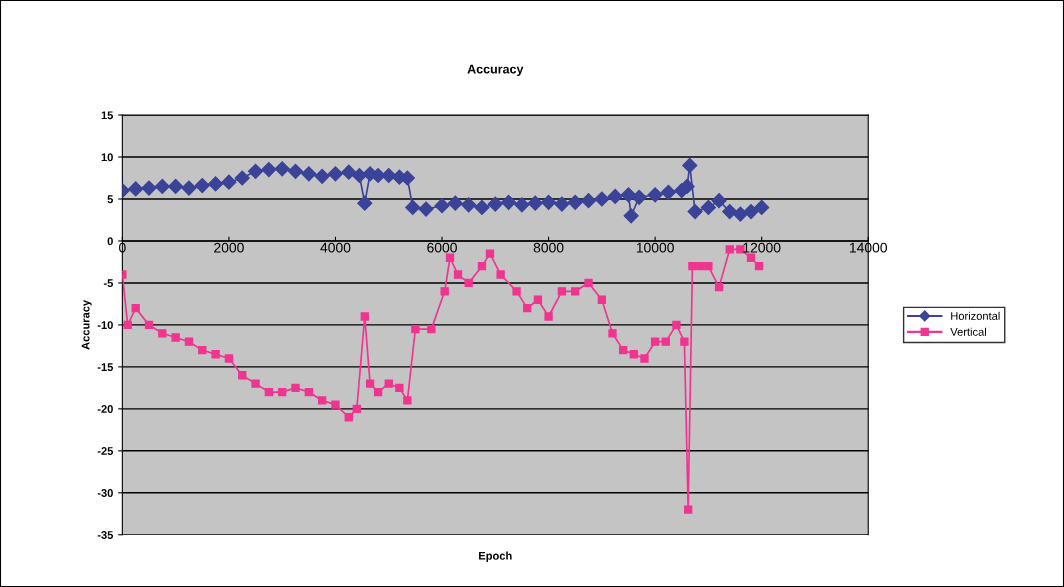 Image resolution: width=1064 pixels, height=587 pixels. Describe the element at coordinates (107, 115) in the screenshot. I see `y-tick-label: 15` at that location.